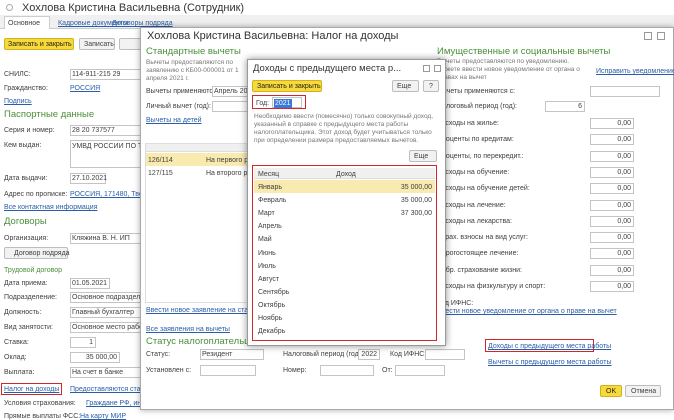 The image size is (674, 420). I want to click on cell: Сентябрь, so click(274, 292).